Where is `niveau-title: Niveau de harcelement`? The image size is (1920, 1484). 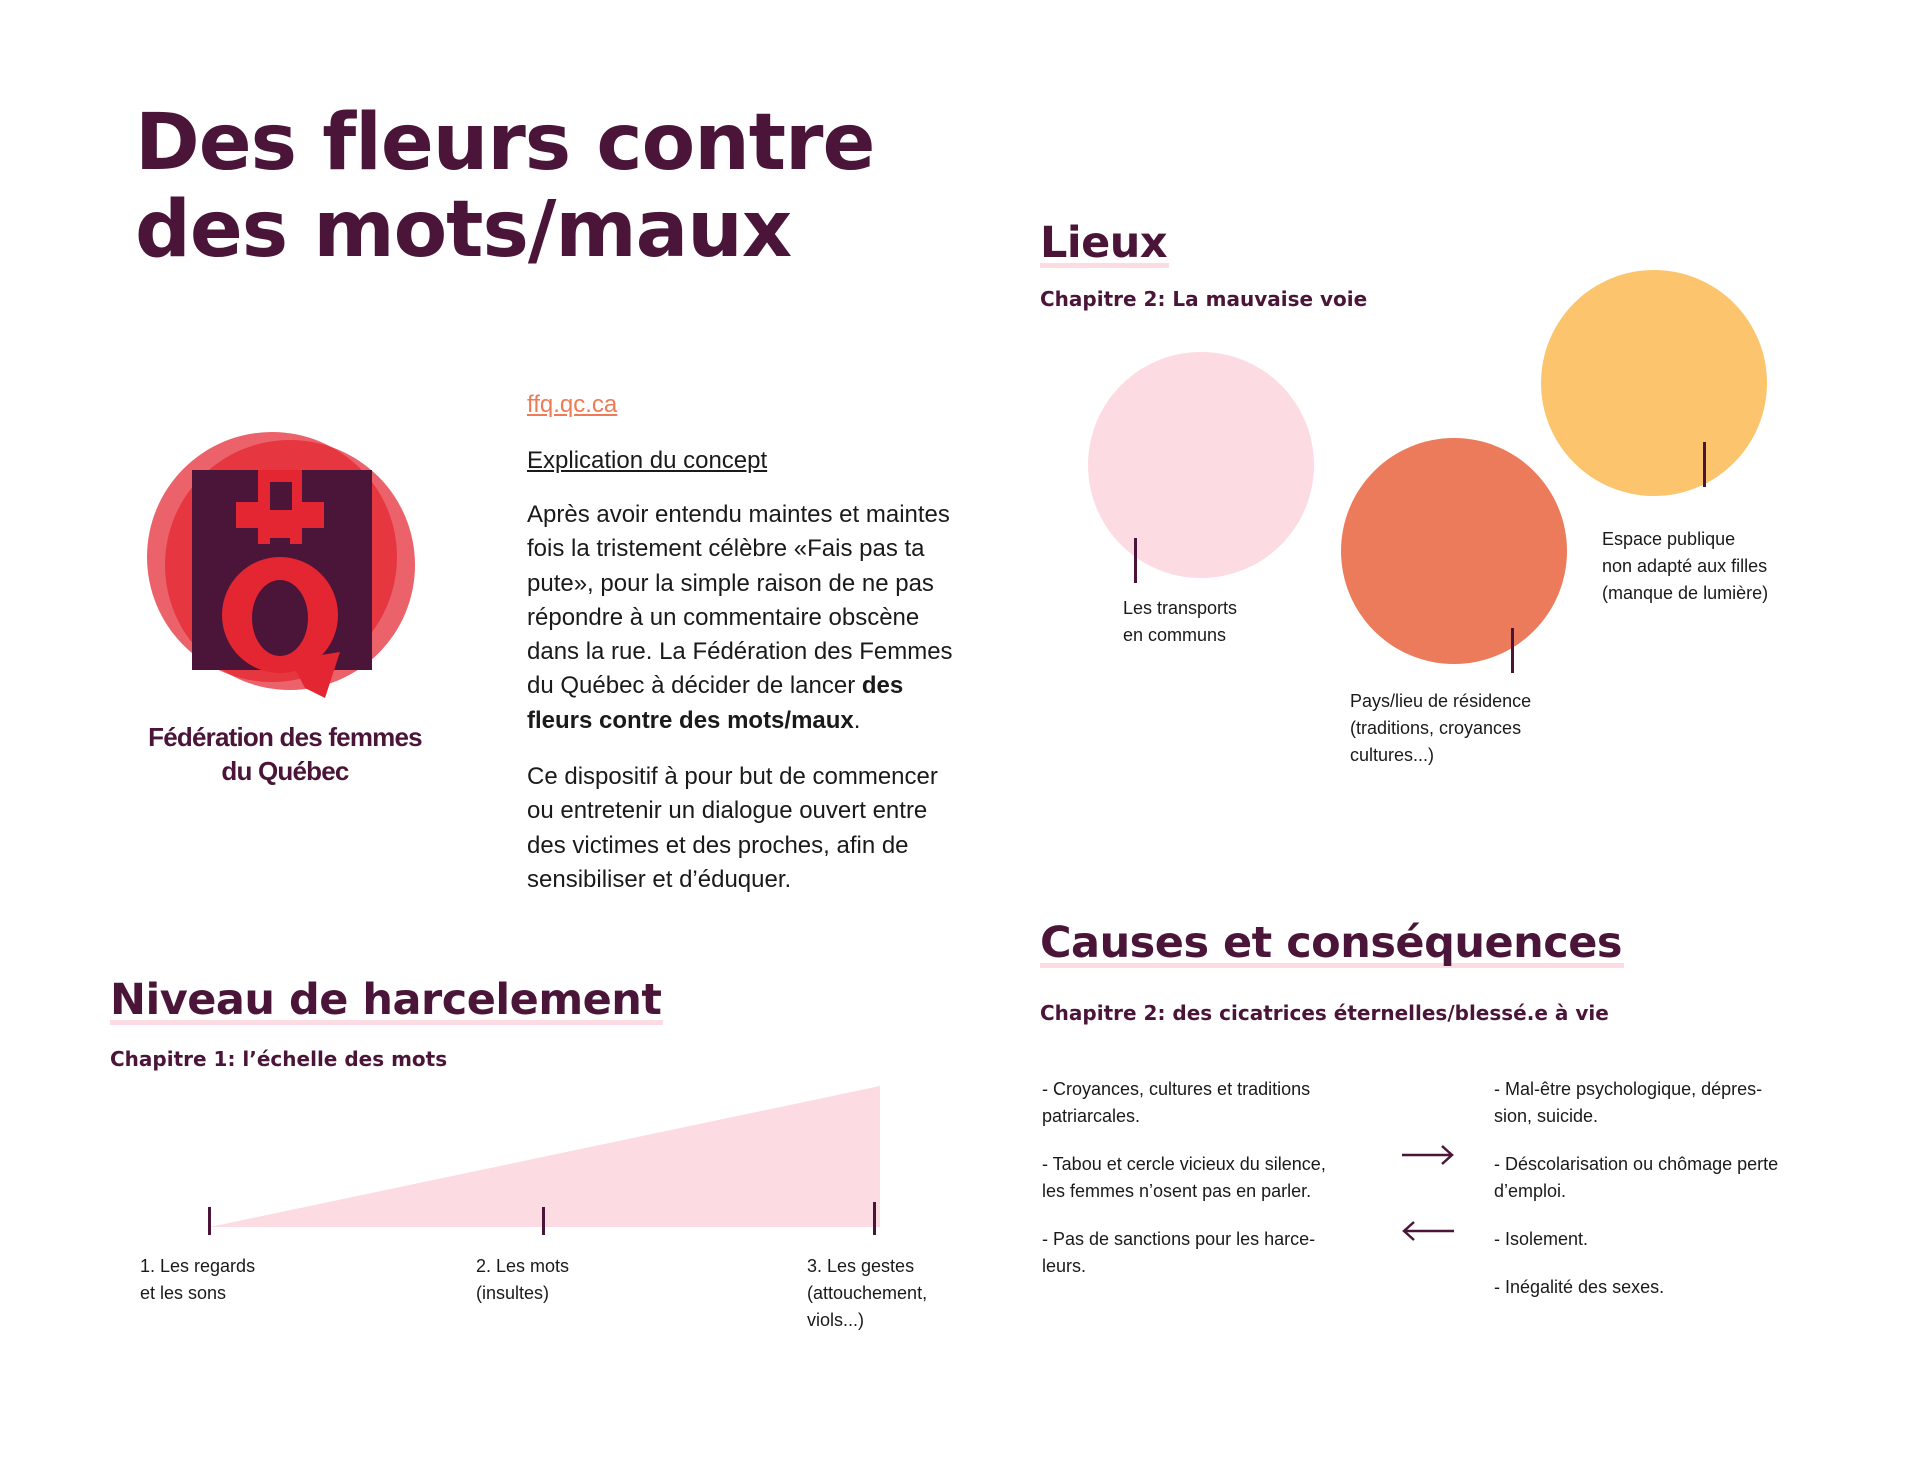 niveau-title: Niveau de harcelement is located at coordinates (386, 1000).